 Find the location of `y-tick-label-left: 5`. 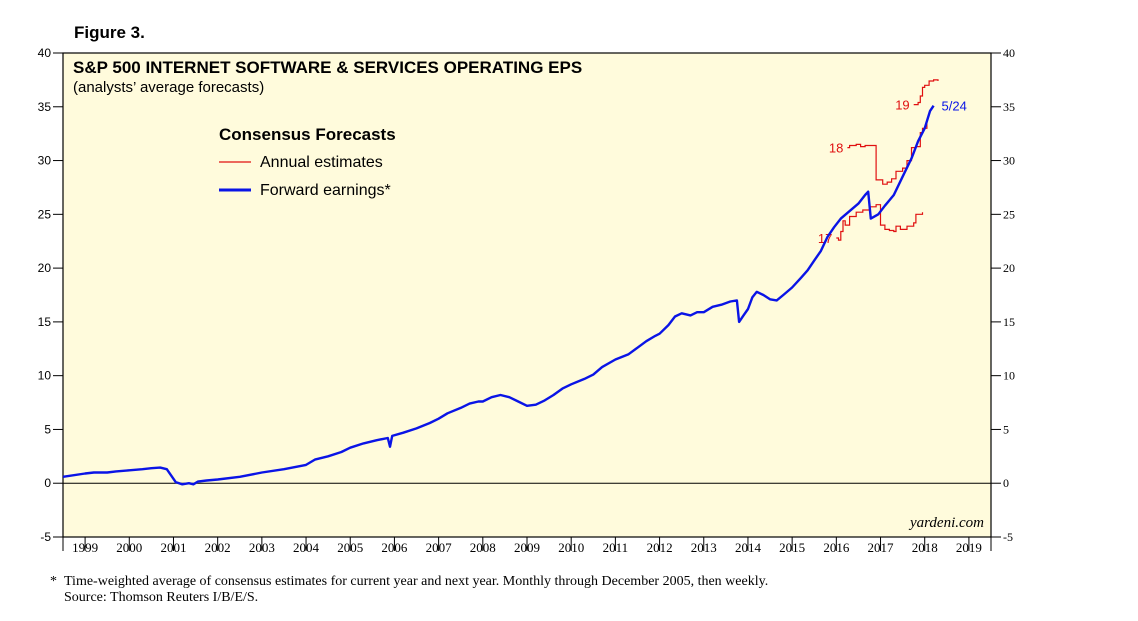

y-tick-label-left: 5 is located at coordinates (47, 429).